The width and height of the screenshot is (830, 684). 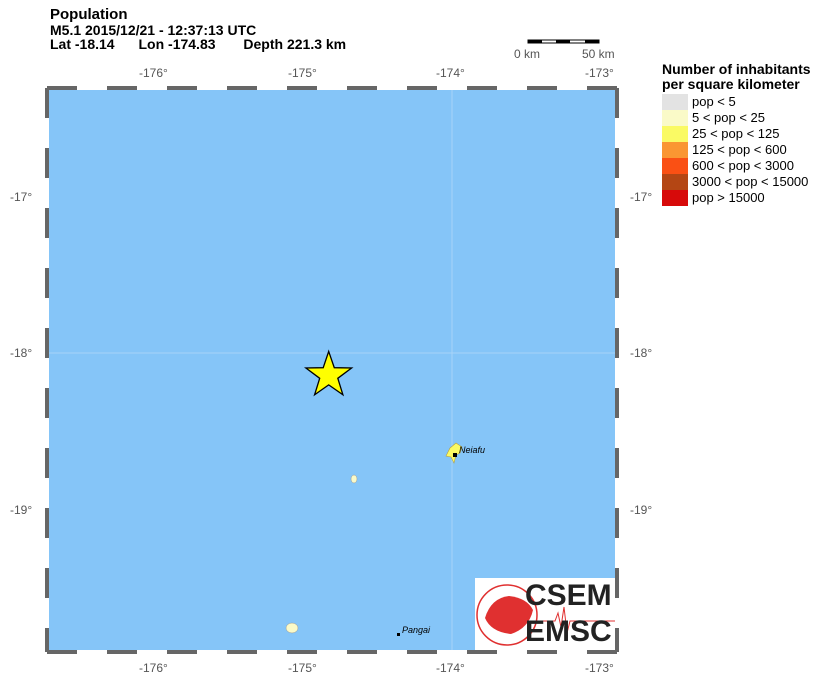 What do you see at coordinates (527, 54) in the screenshot?
I see `scale-start-label: 0 km` at bounding box center [527, 54].